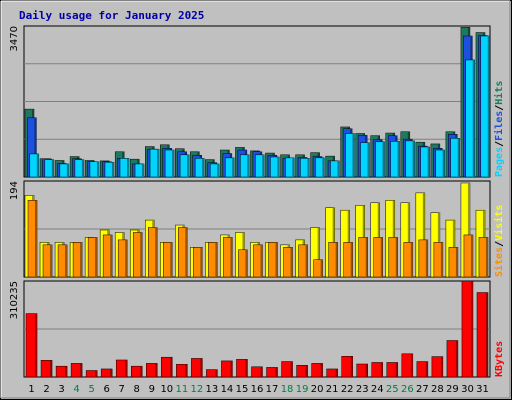 Image resolution: width=512 pixels, height=400 pixels. I want to click on x-tick-label-day-21: 21, so click(332, 389).